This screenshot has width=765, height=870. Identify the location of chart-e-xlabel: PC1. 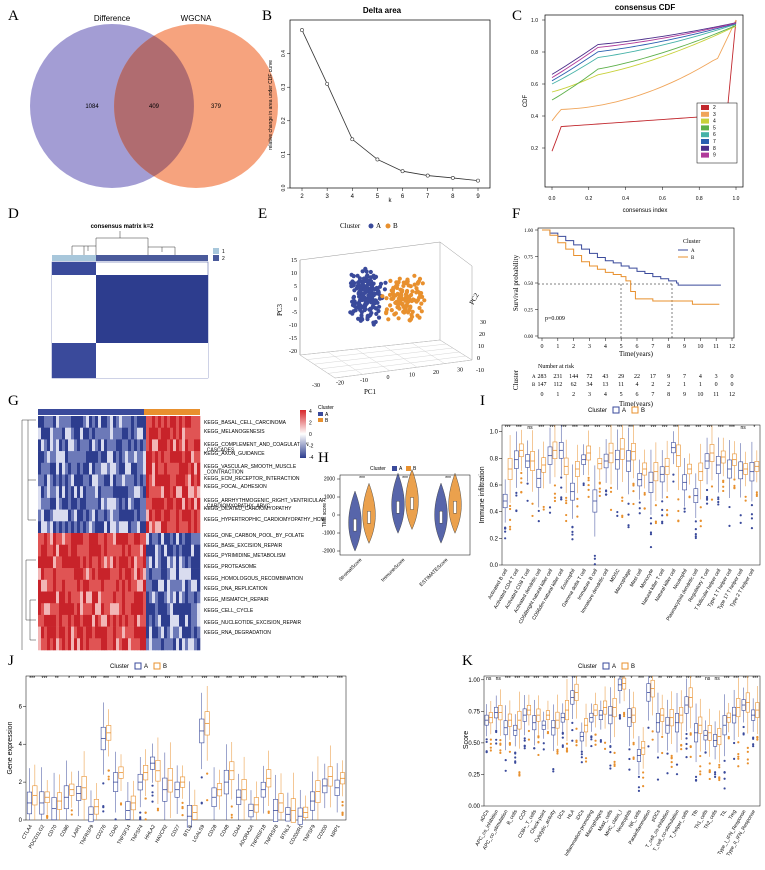
(370, 392).